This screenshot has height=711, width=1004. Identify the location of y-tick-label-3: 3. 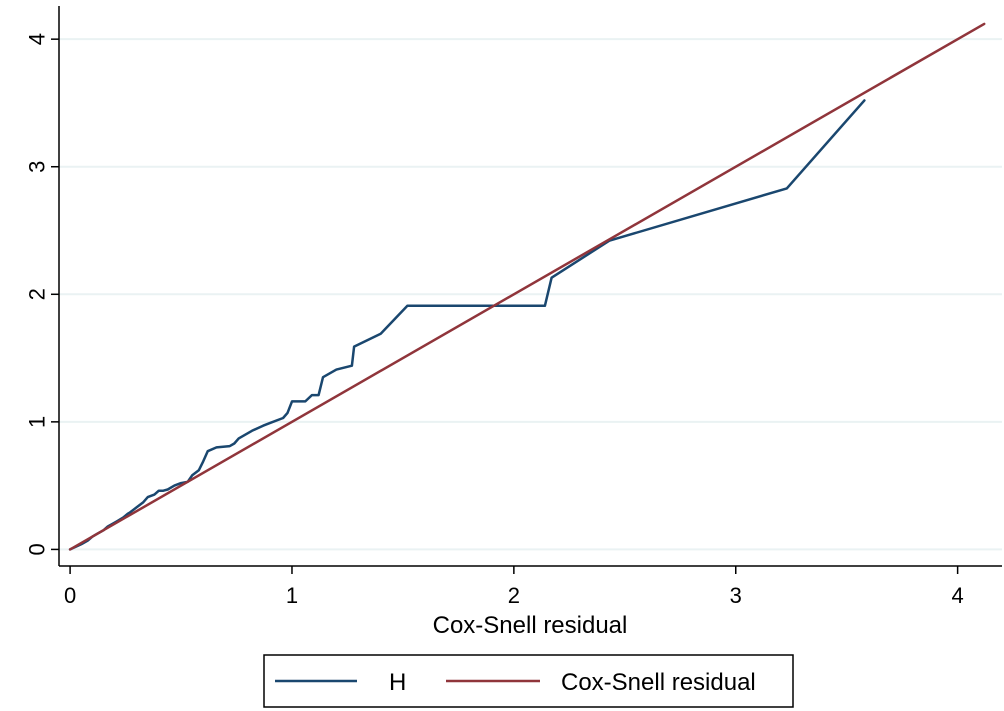
(37, 167).